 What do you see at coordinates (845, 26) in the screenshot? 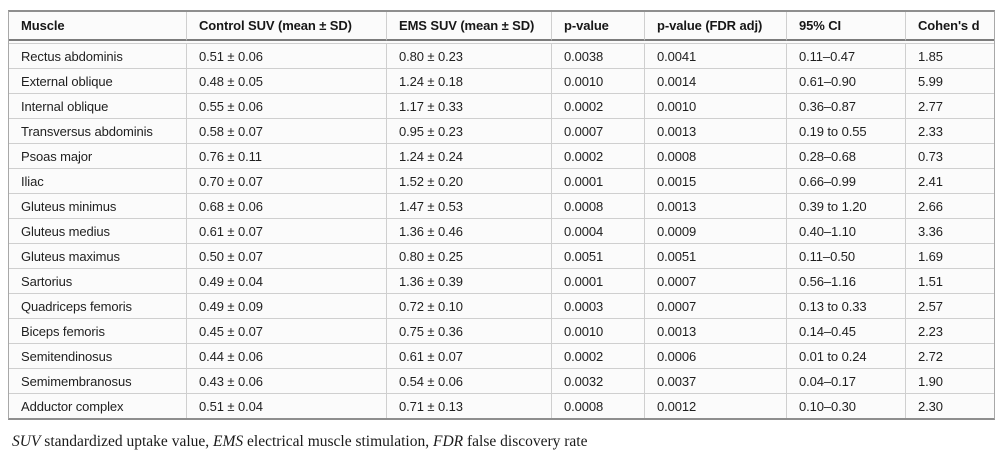
I see `column-header-ci: 95% CI` at bounding box center [845, 26].